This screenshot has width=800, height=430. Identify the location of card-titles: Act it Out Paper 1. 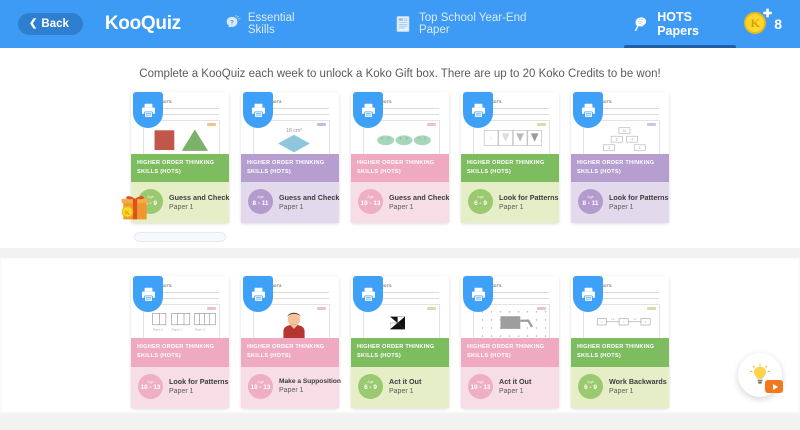
(405, 386).